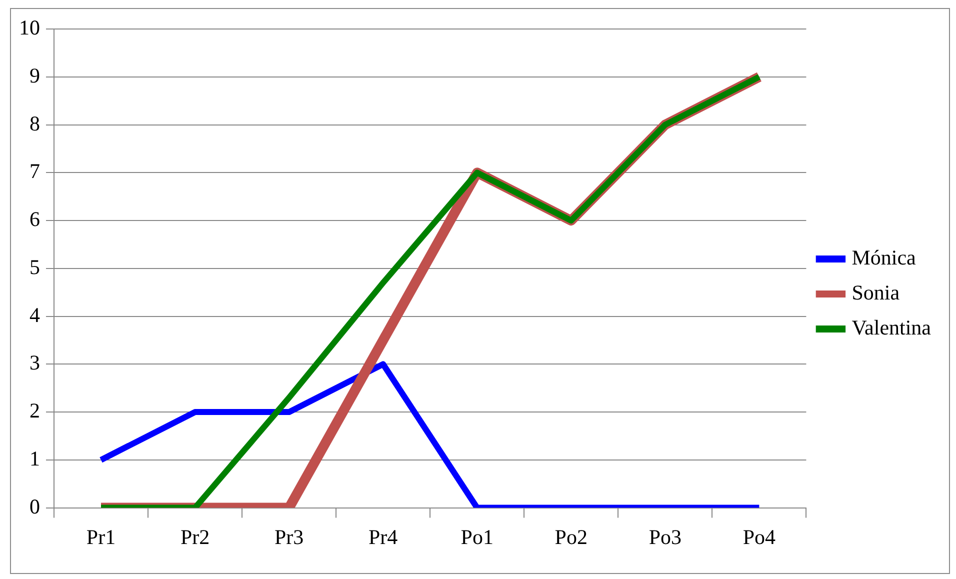 Image resolution: width=956 pixels, height=579 pixels. Describe the element at coordinates (884, 258) in the screenshot. I see `legend-label: Mónica` at that location.